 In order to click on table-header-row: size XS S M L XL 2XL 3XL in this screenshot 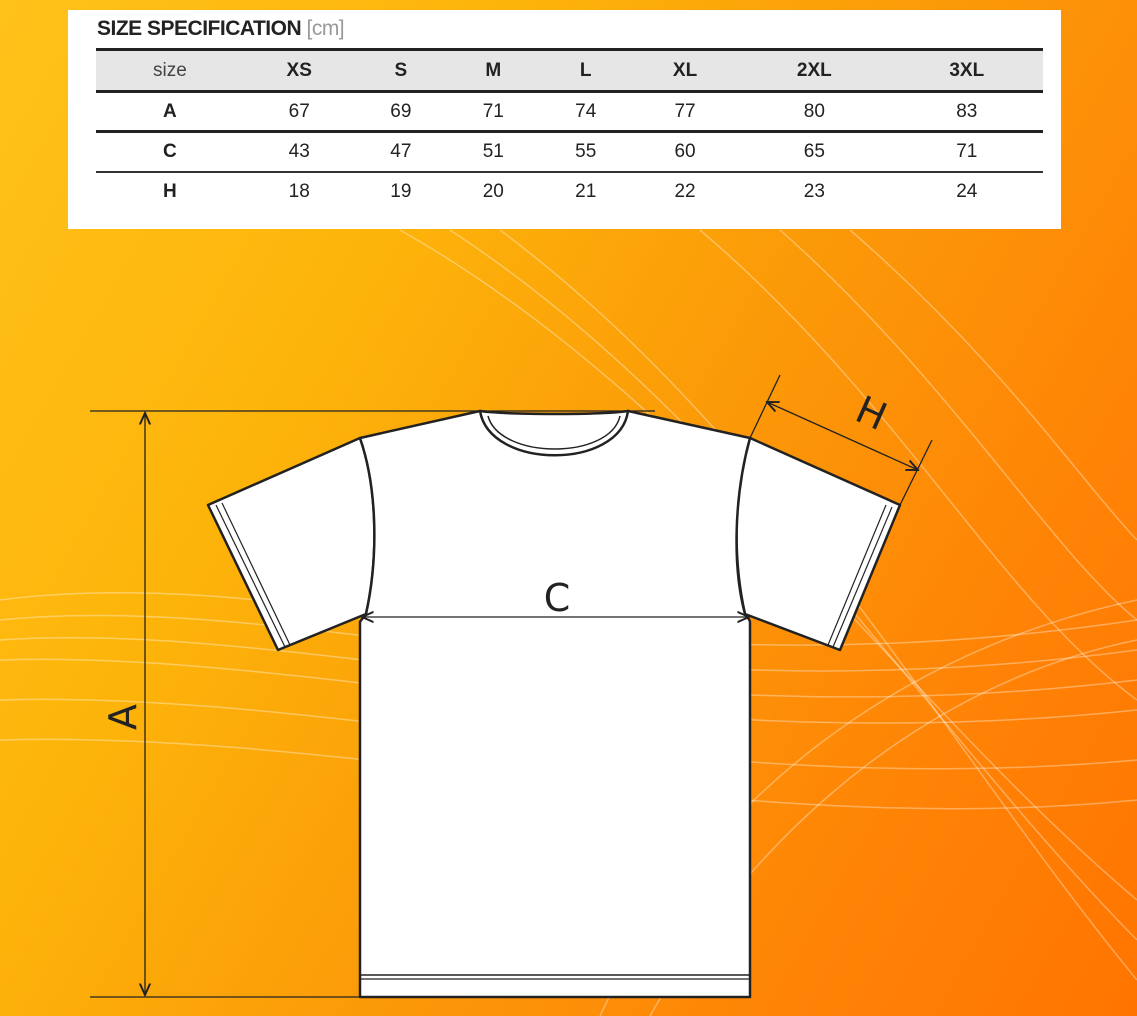, I will do `click(569, 70)`.